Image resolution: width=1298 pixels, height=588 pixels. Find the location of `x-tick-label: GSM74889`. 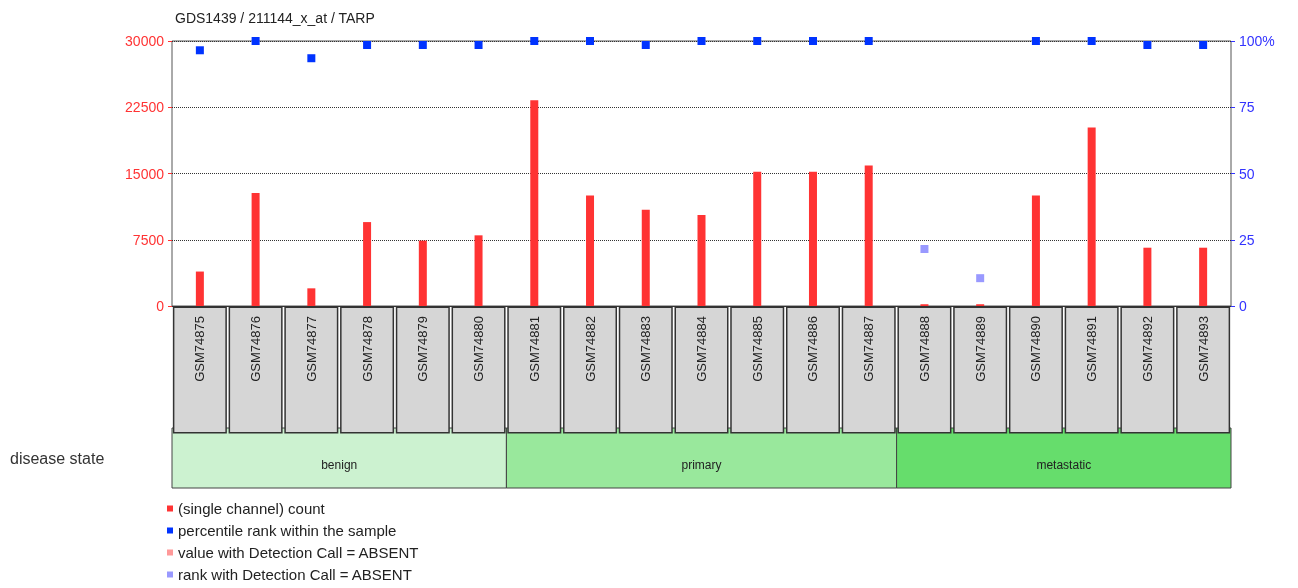

x-tick-label: GSM74889 is located at coordinates (980, 349).